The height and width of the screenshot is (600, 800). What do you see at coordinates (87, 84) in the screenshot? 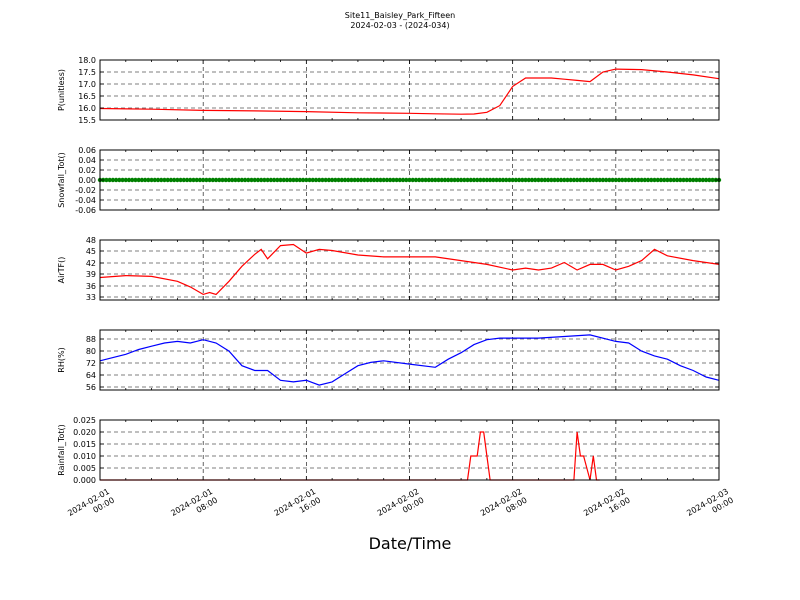
I see `y-tick-label: 17.0` at bounding box center [87, 84].